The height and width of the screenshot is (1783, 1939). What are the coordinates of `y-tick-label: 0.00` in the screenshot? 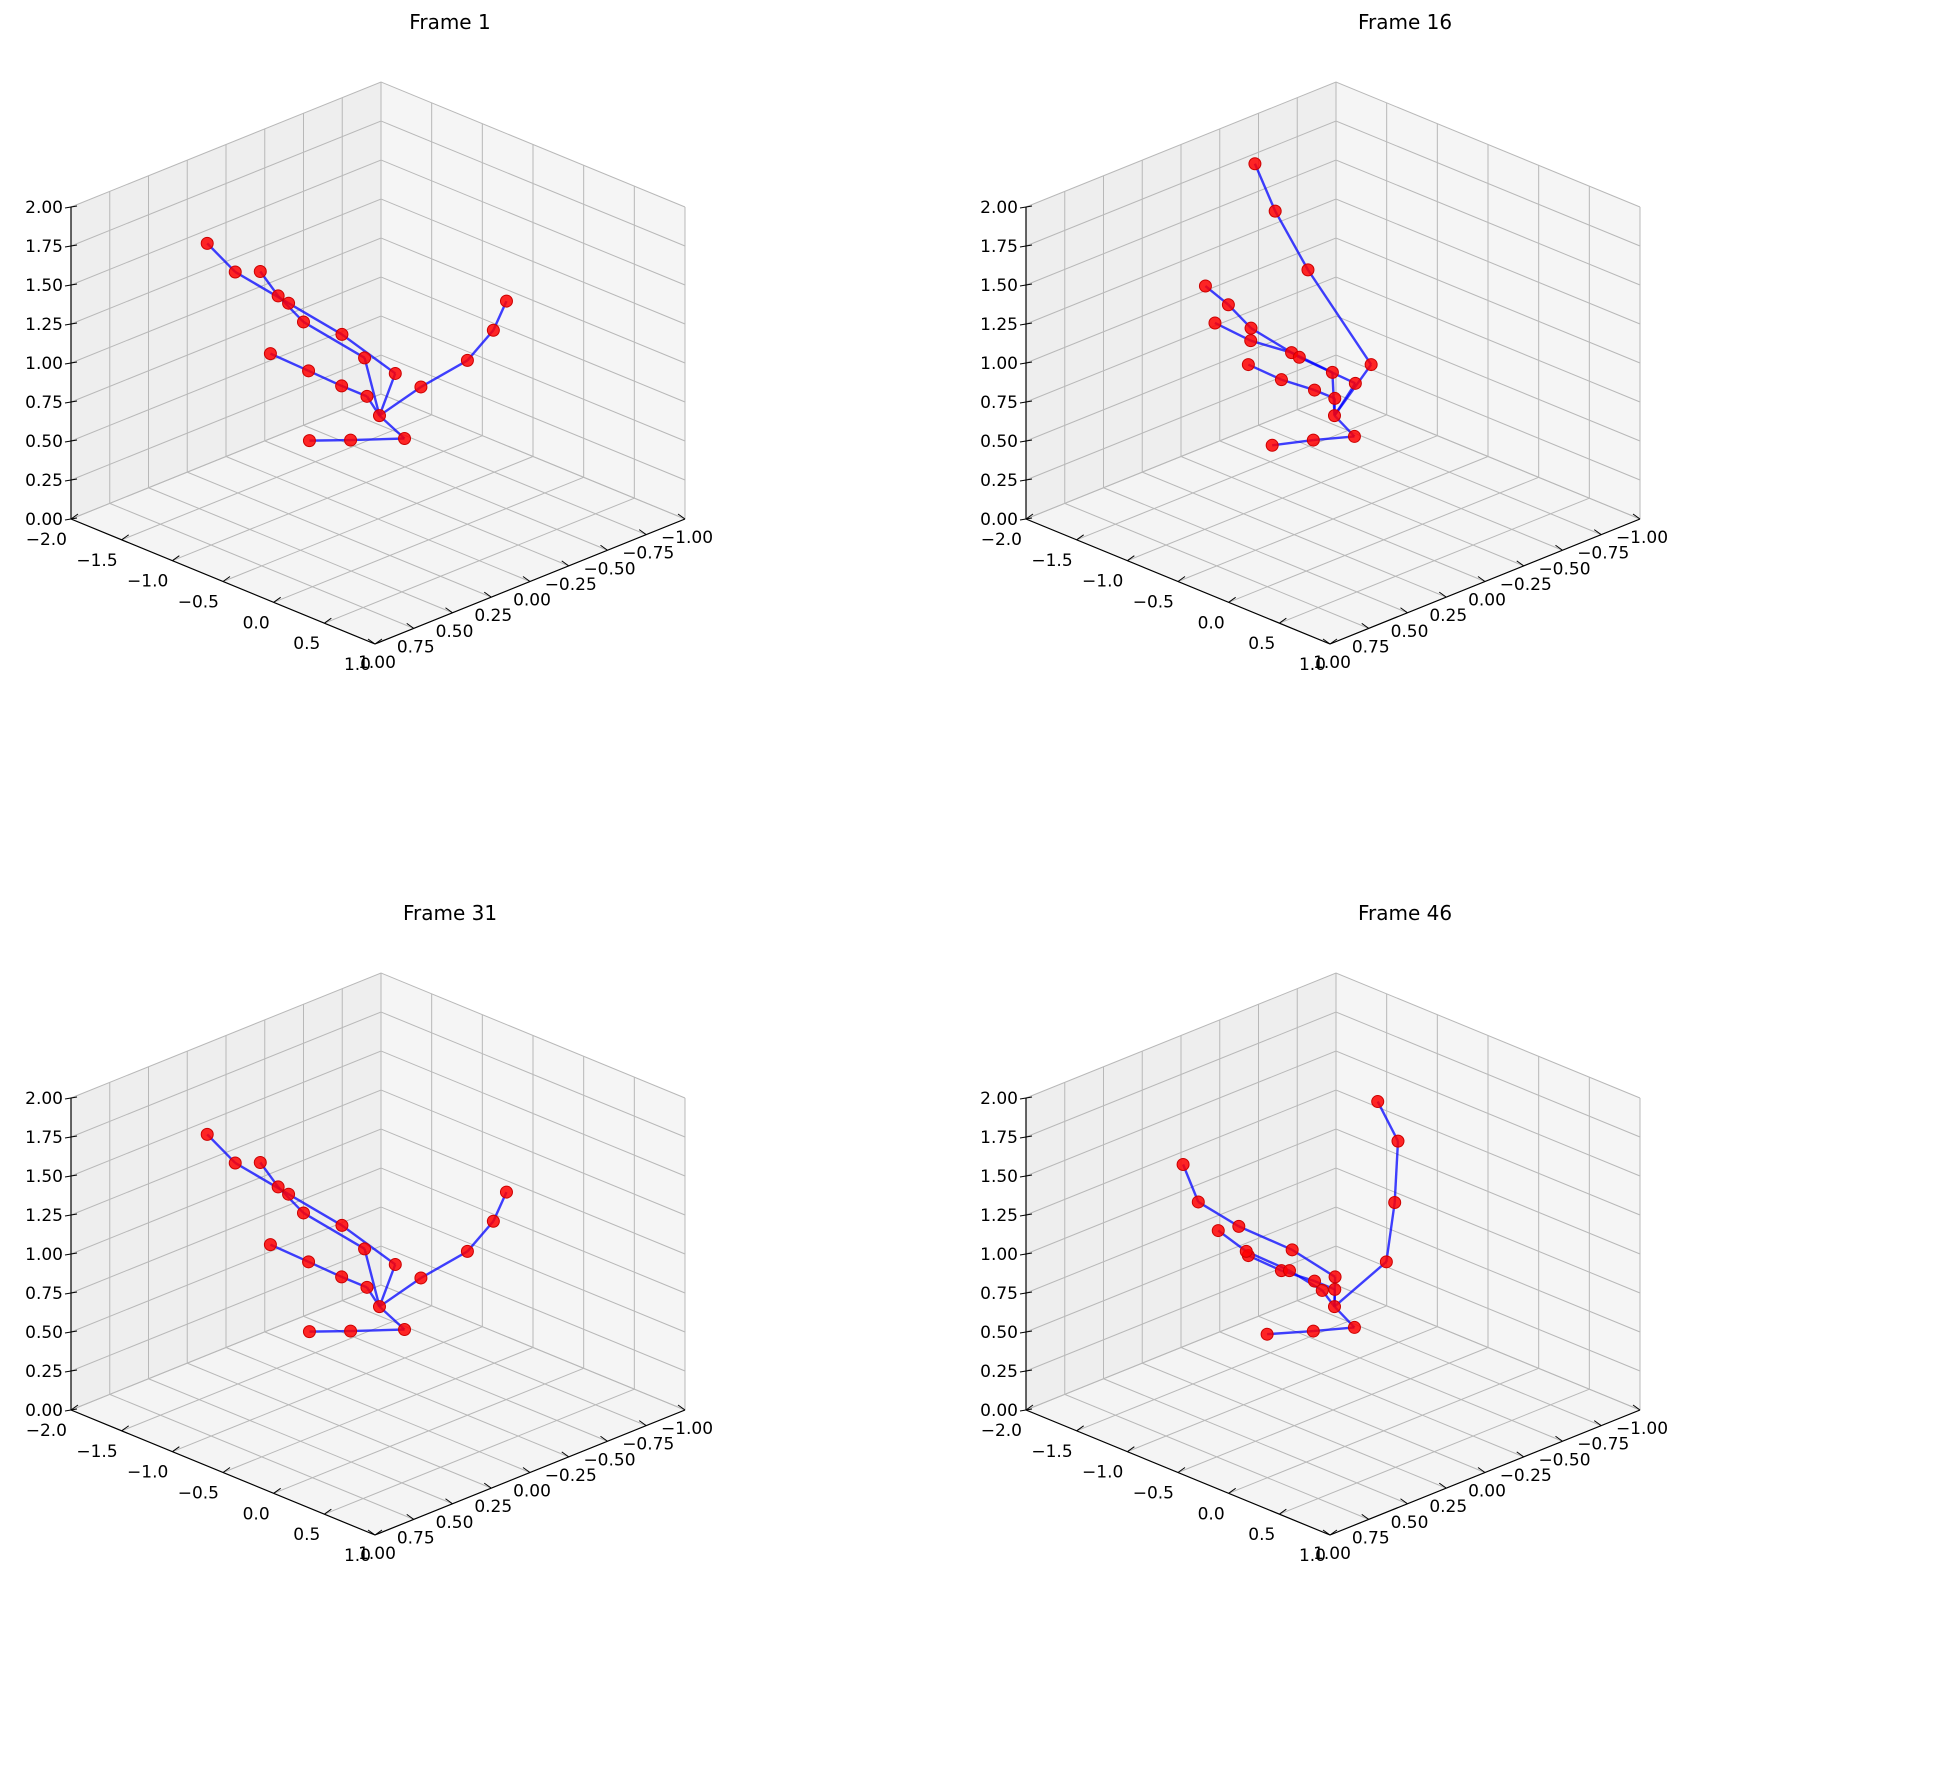 It's located at (1487, 601).